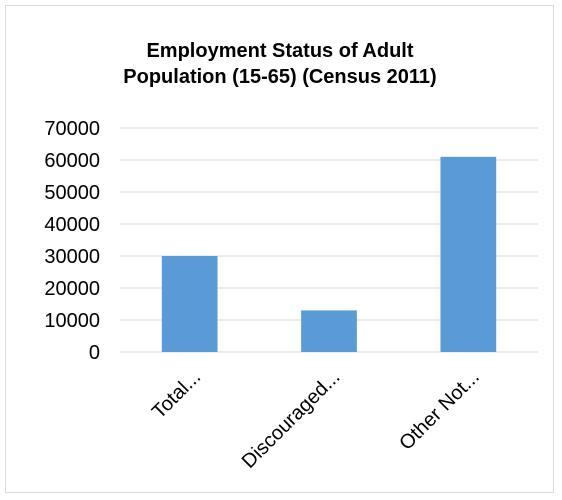  What do you see at coordinates (72, 321) in the screenshot?
I see `y-tick-label-1: 10000` at bounding box center [72, 321].